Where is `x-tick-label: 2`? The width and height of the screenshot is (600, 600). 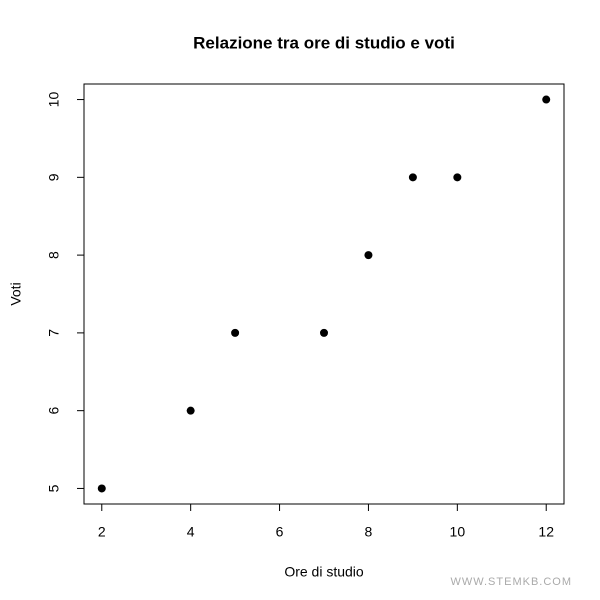
x-tick-label: 2 is located at coordinates (102, 532).